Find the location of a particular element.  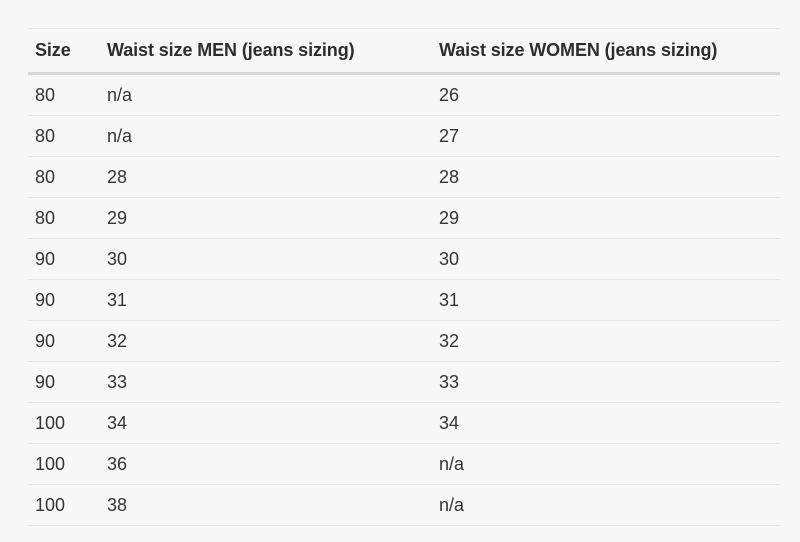

cell-waist-men: 34 is located at coordinates (266, 423).